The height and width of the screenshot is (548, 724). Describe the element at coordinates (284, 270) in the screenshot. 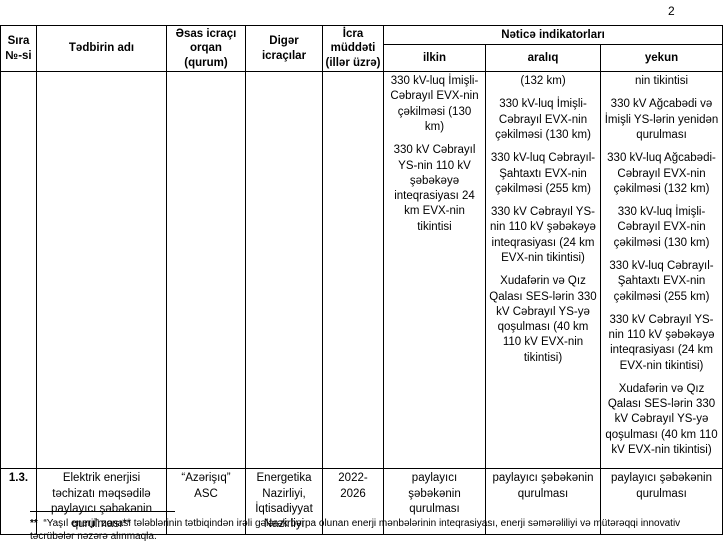

I see `cell-empty-diger-icracilar` at that location.